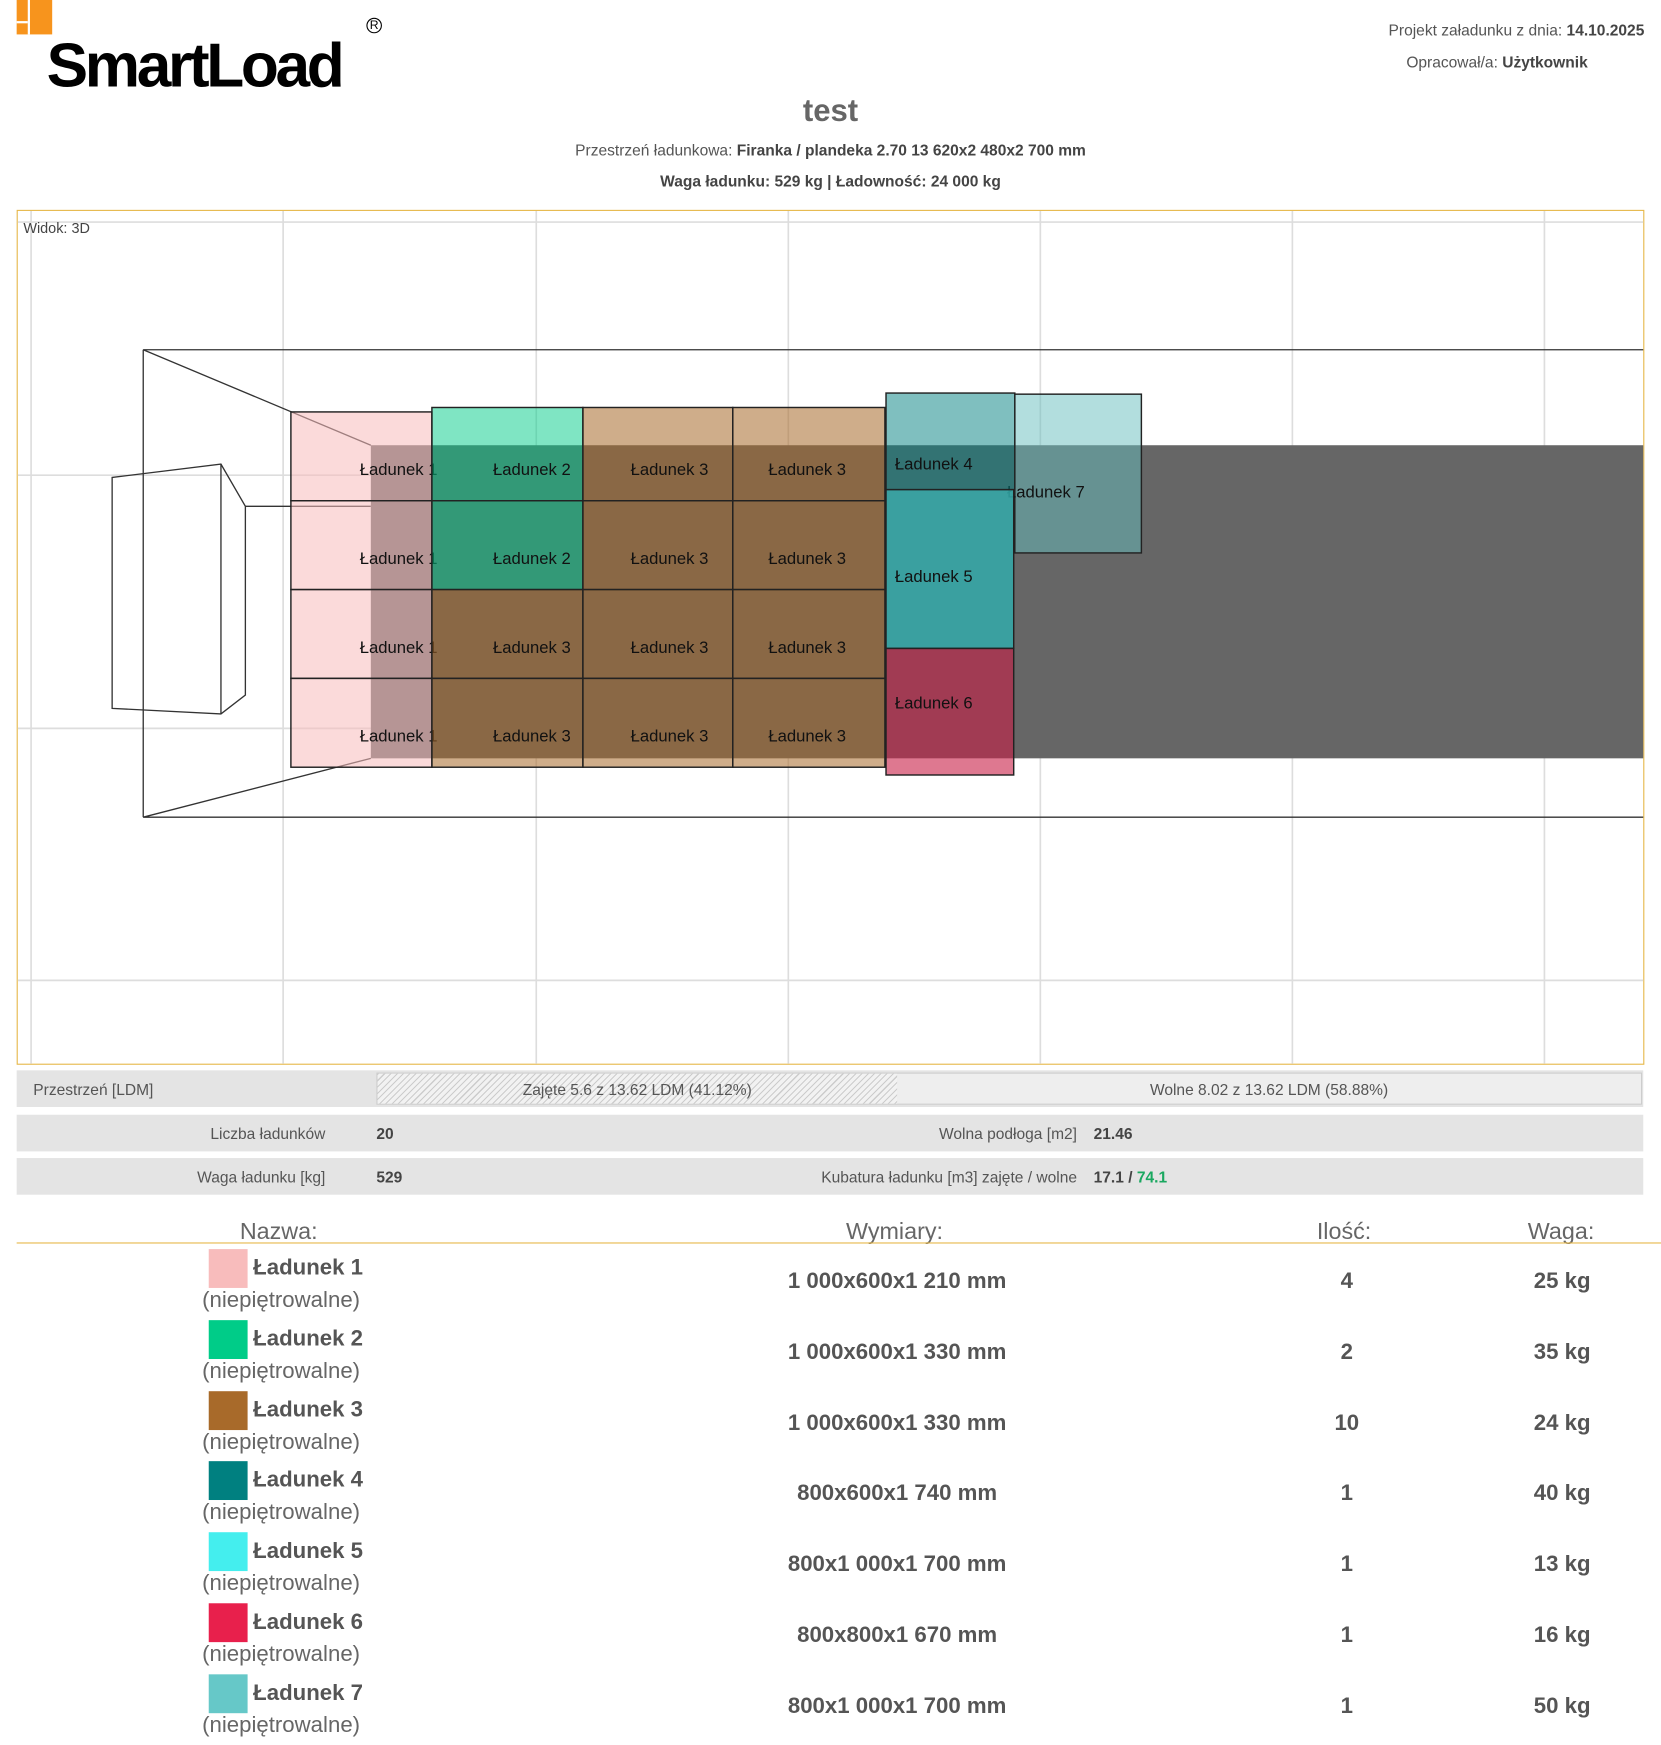 Image resolution: width=1661 pixels, height=1745 pixels. Describe the element at coordinates (278, 1232) in the screenshot. I see `header-name: Nazwa:` at that location.